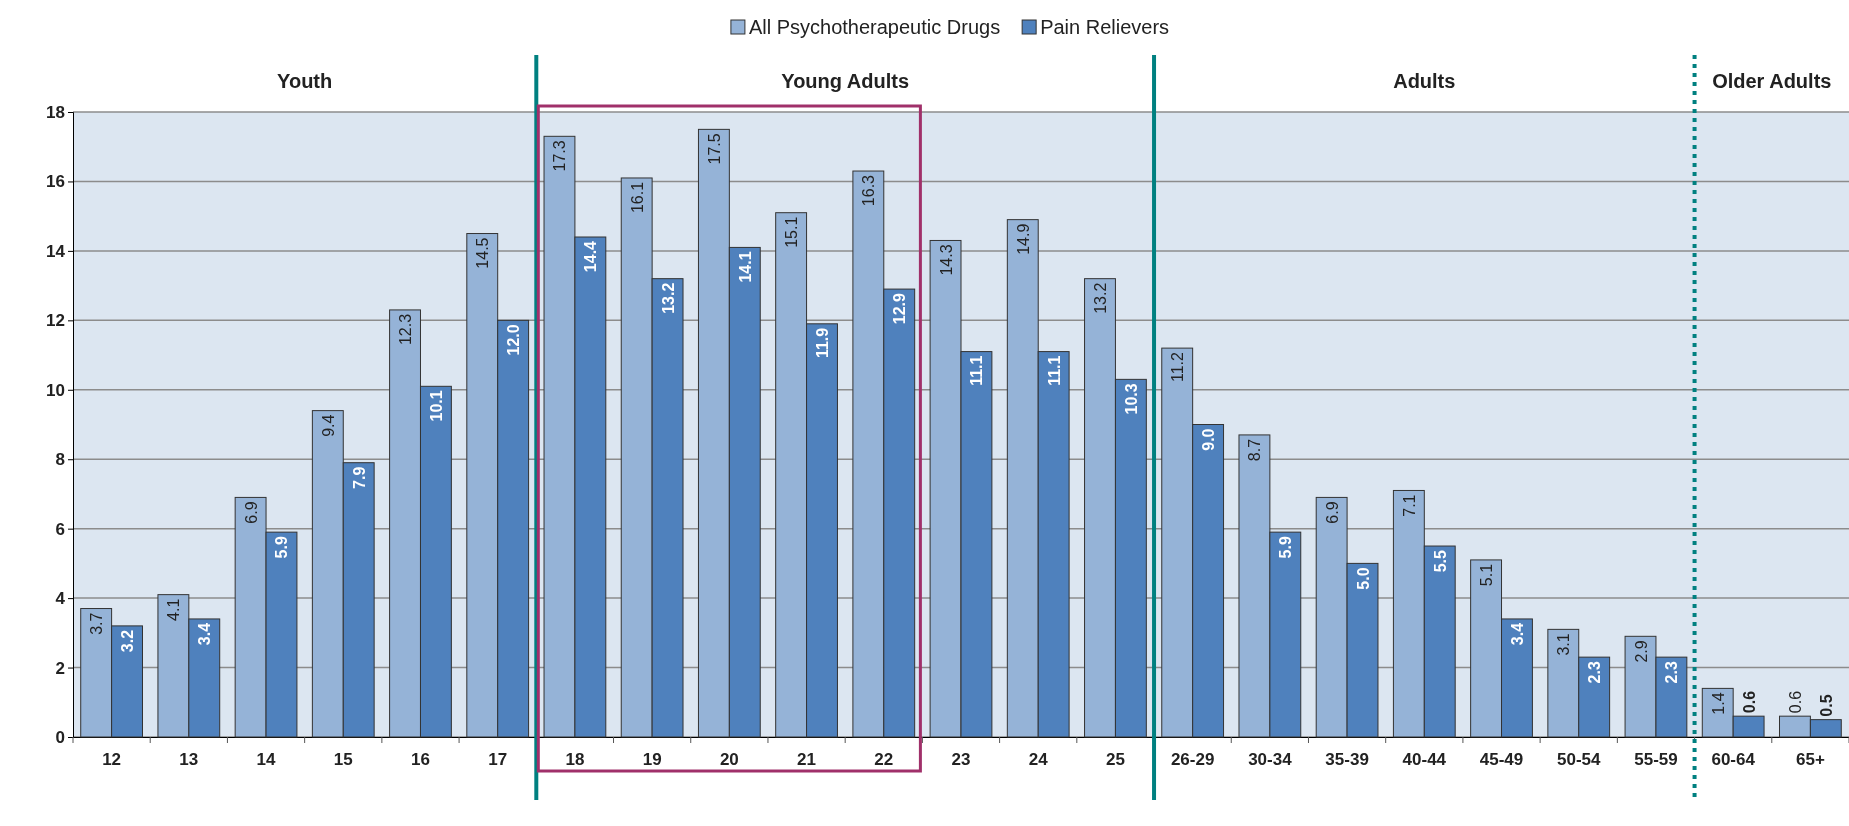 This screenshot has width=1849, height=826. Describe the element at coordinates (1105, 27) in the screenshot. I see `legend-label: Pain Relievers` at that location.